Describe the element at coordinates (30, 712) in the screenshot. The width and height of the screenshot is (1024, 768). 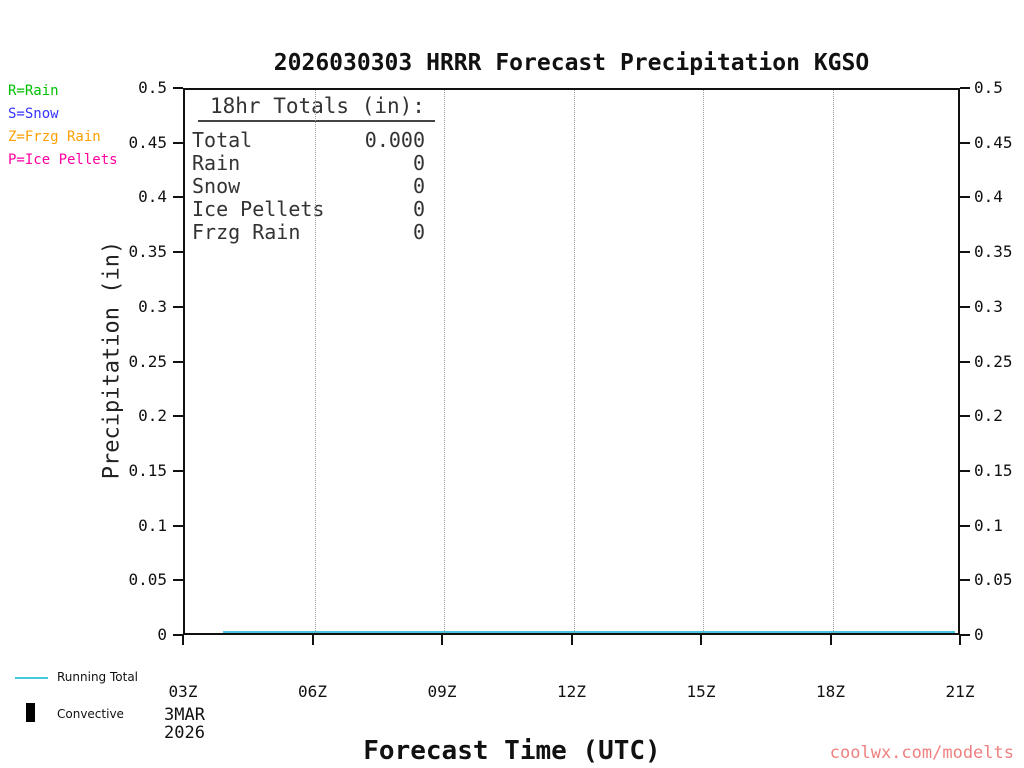
I see `convective-swatch` at that location.